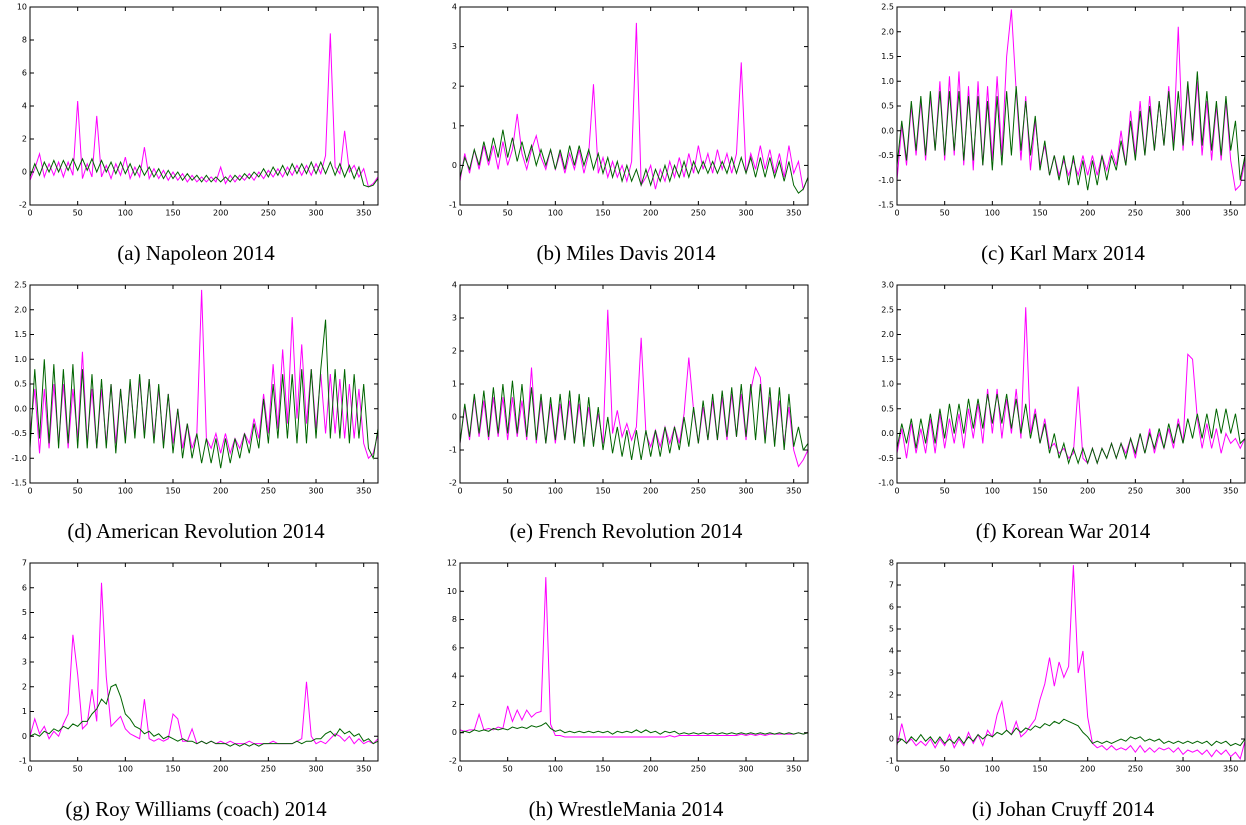 The image size is (1246, 825). What do you see at coordinates (886, 205) in the screenshot?
I see `y-tick-label: -1.5` at bounding box center [886, 205].